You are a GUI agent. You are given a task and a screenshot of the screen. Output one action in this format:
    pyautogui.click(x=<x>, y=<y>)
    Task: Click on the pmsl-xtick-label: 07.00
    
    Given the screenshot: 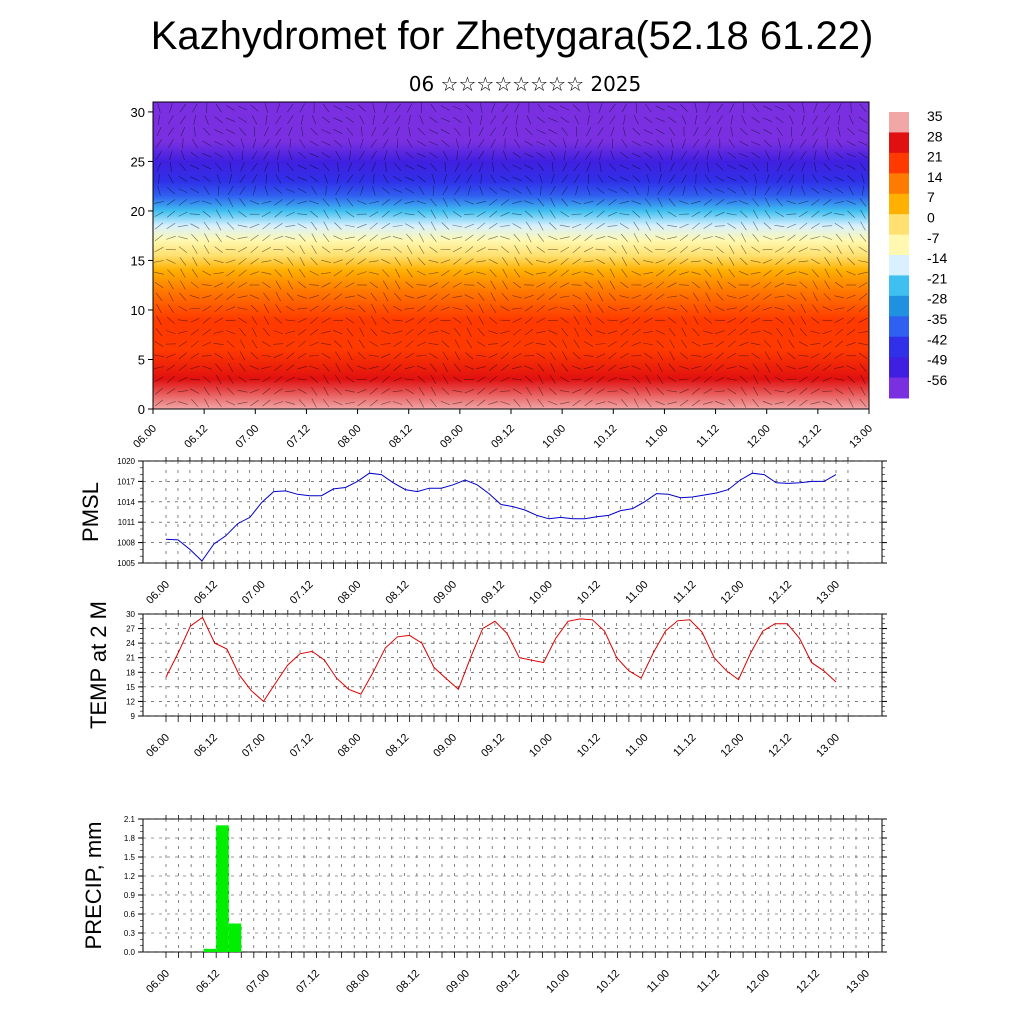 What is the action you would take?
    pyautogui.click(x=254, y=593)
    